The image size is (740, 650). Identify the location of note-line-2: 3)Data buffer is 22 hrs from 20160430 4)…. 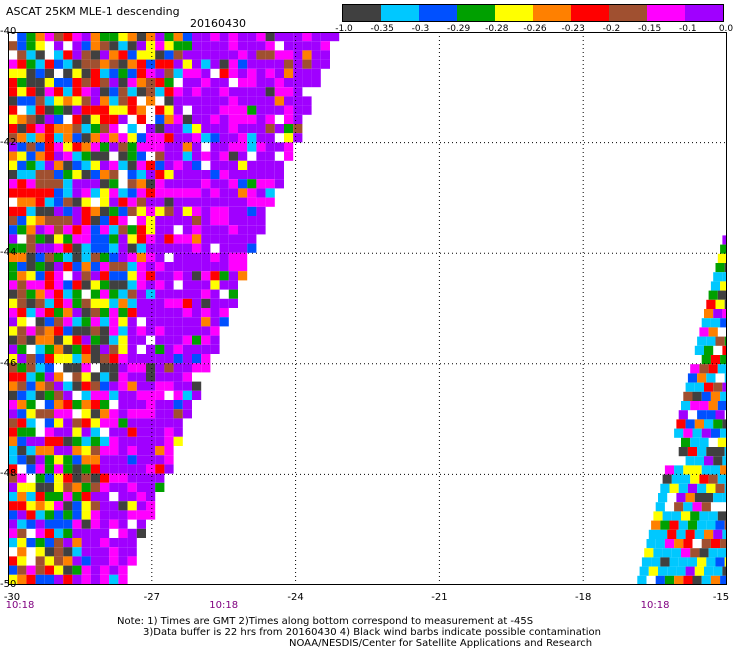
(372, 632).